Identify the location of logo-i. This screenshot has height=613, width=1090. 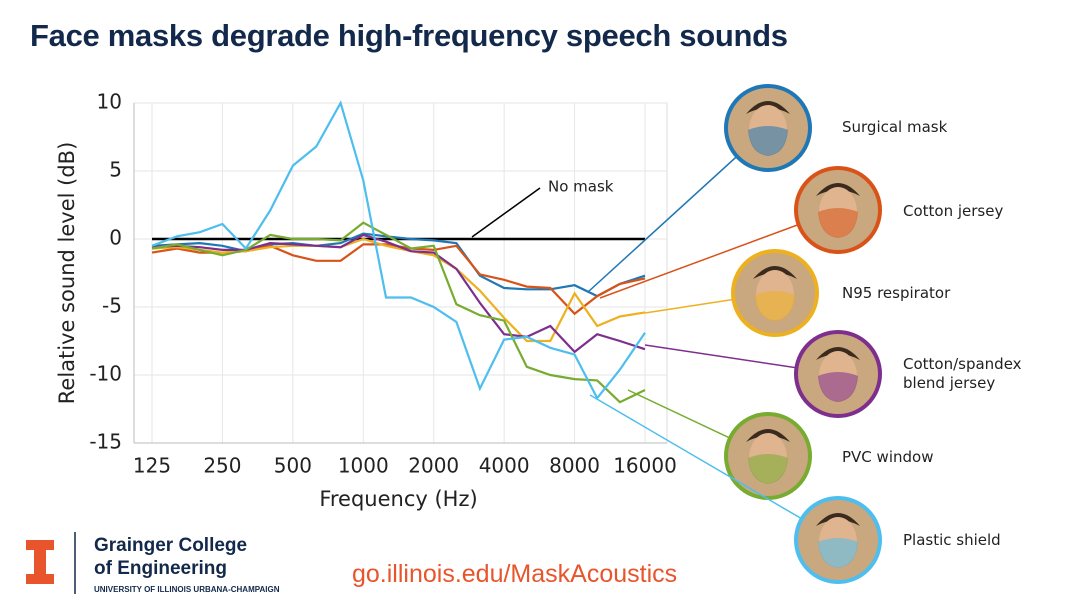
(40, 562).